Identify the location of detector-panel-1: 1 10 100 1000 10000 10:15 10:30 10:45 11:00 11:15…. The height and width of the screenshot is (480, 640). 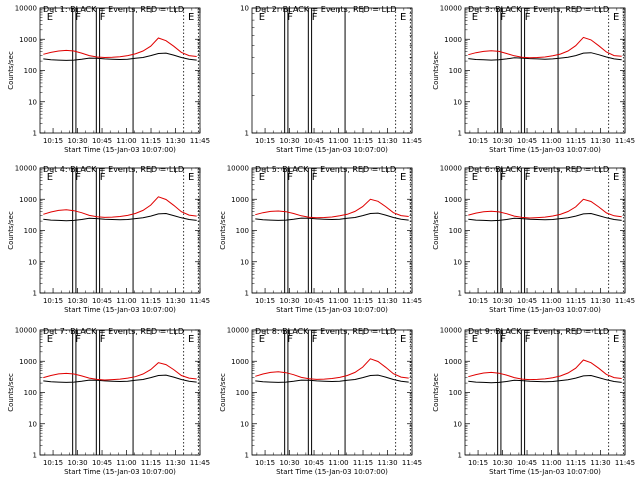
(108, 80).